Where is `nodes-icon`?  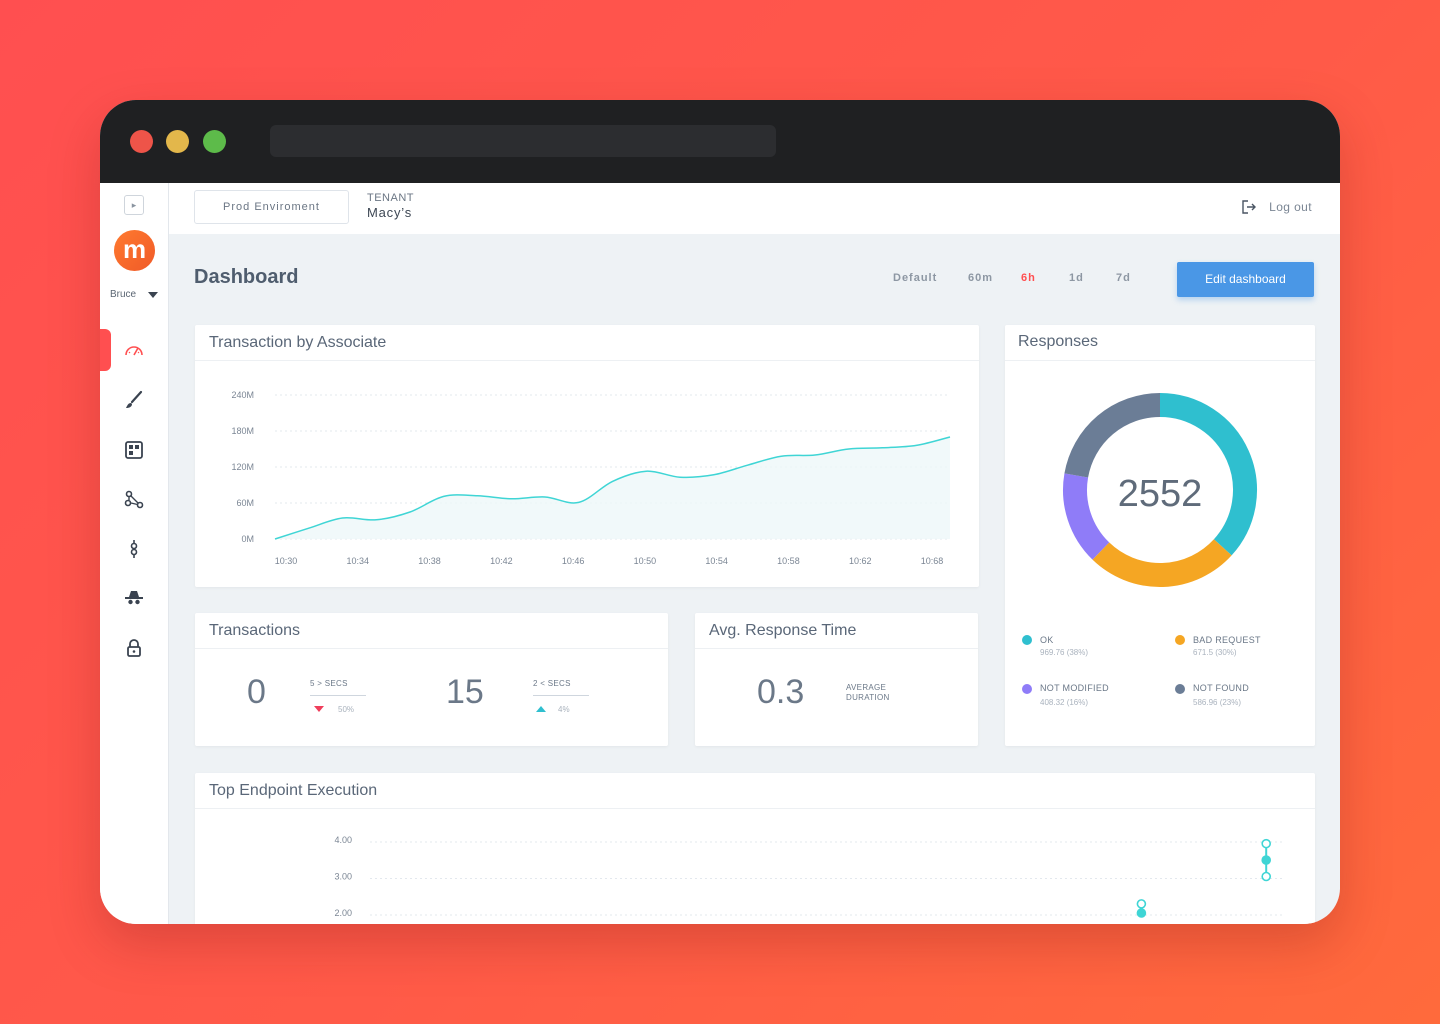
nodes-icon is located at coordinates (134, 499).